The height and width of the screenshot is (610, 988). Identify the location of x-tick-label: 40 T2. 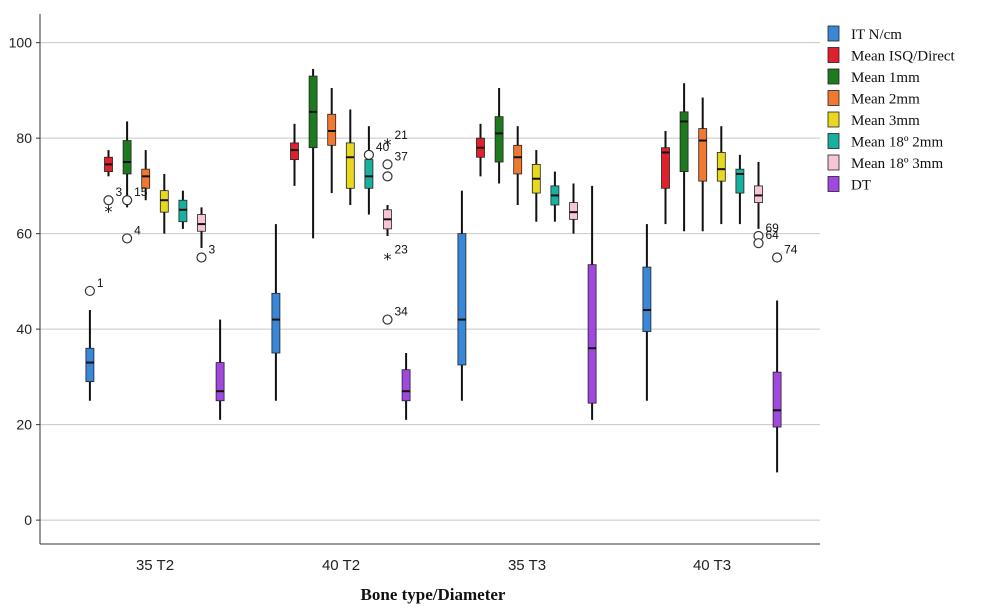
(341, 565).